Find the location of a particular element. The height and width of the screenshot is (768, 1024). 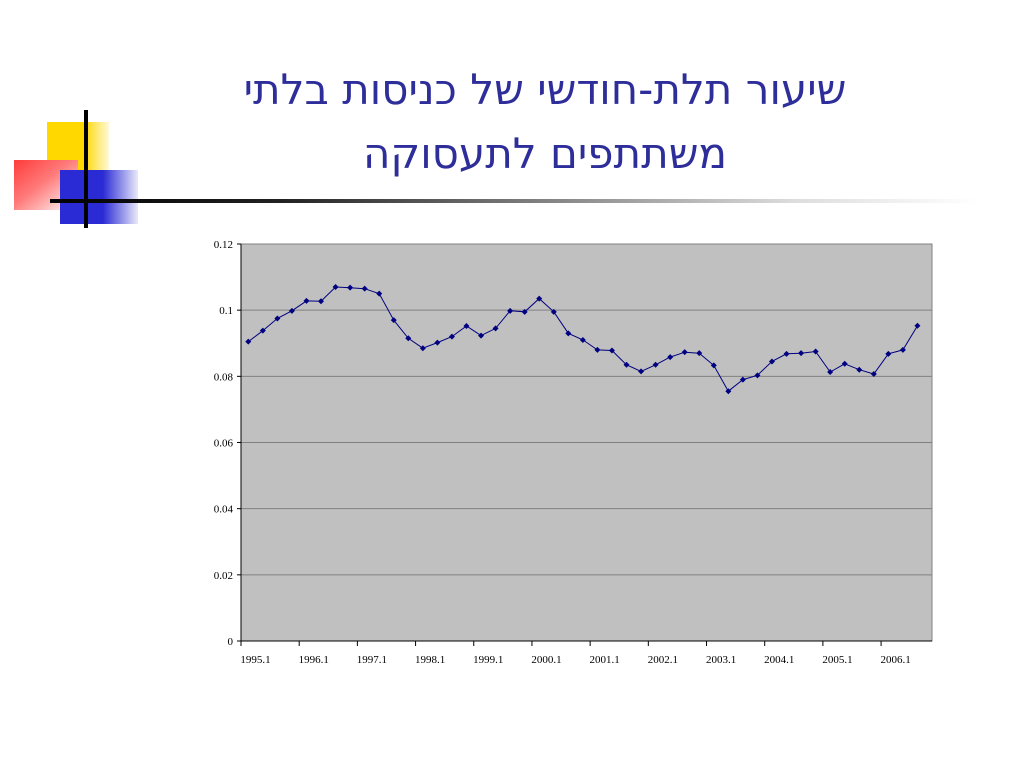

y-axis: 0 0.02 0.04 0.06 0.08 0.1 0.12 is located at coordinates (228, 443).